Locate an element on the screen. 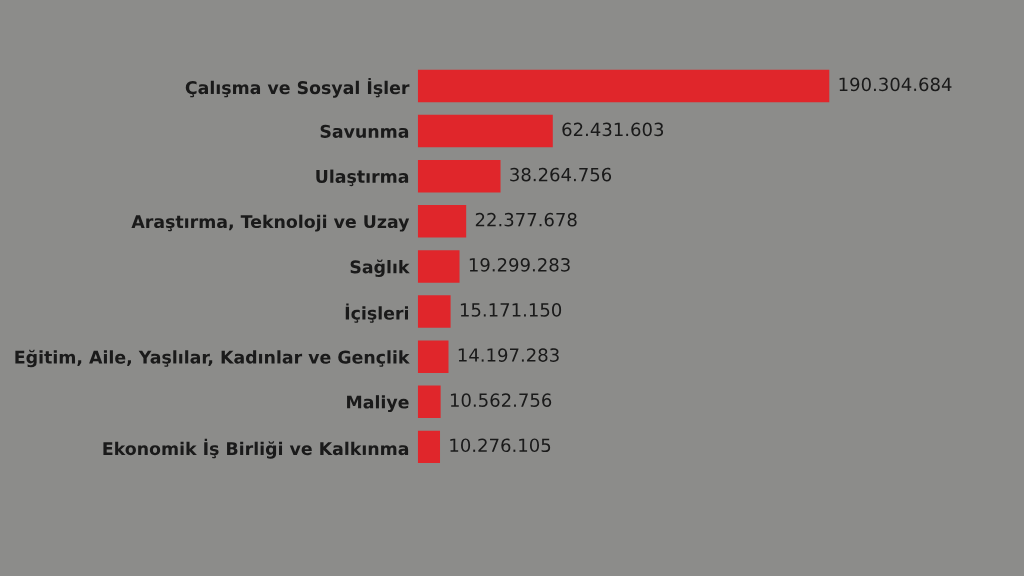 The image size is (1024, 576). data-label: 38.264.756 is located at coordinates (561, 174).